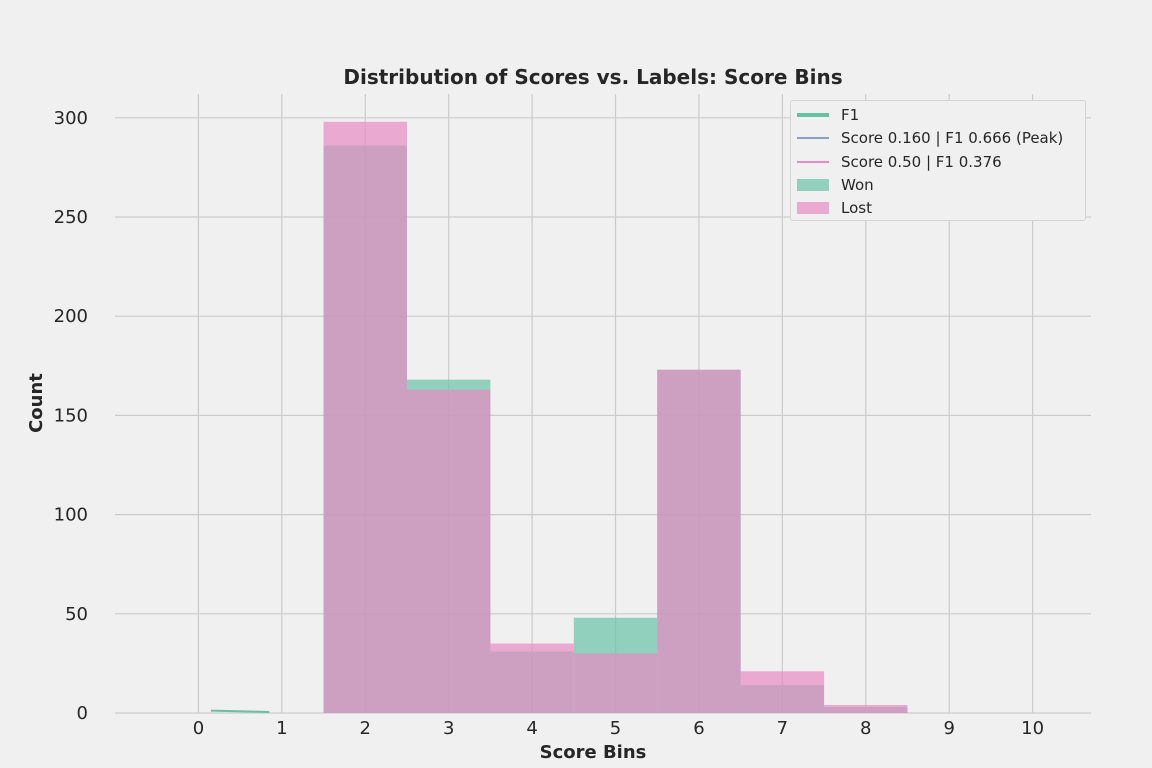  Describe the element at coordinates (198, 728) in the screenshot. I see `x-tick-label: 0` at that location.